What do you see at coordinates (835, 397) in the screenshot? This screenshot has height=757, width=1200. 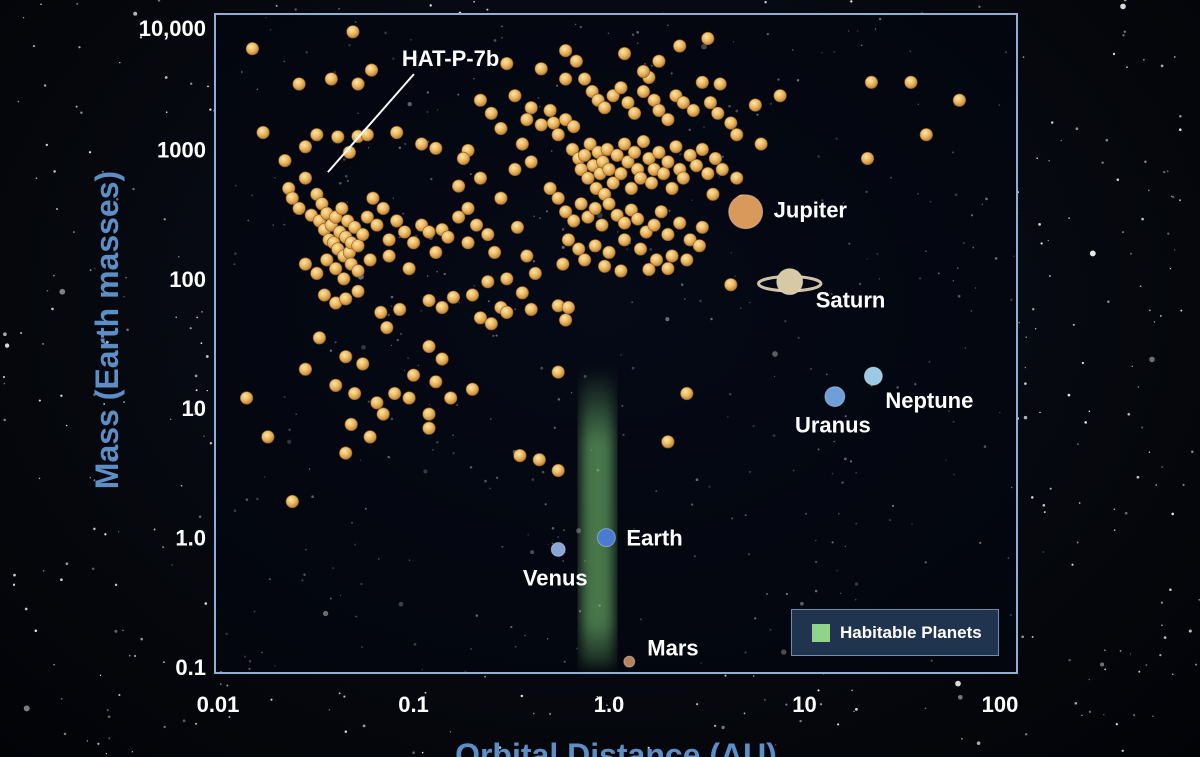 I see `uranus-marker` at bounding box center [835, 397].